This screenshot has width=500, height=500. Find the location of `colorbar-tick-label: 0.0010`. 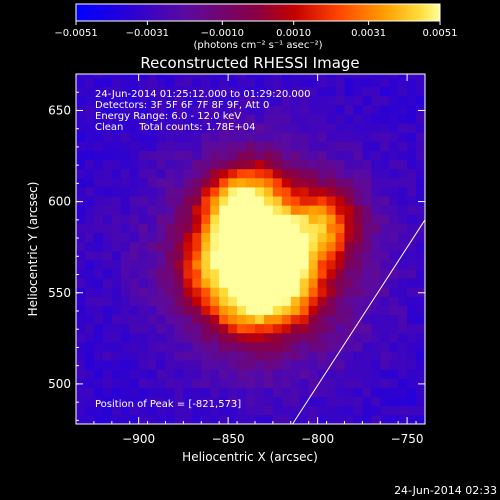

colorbar-tick-label: 0.0010 is located at coordinates (293, 33).